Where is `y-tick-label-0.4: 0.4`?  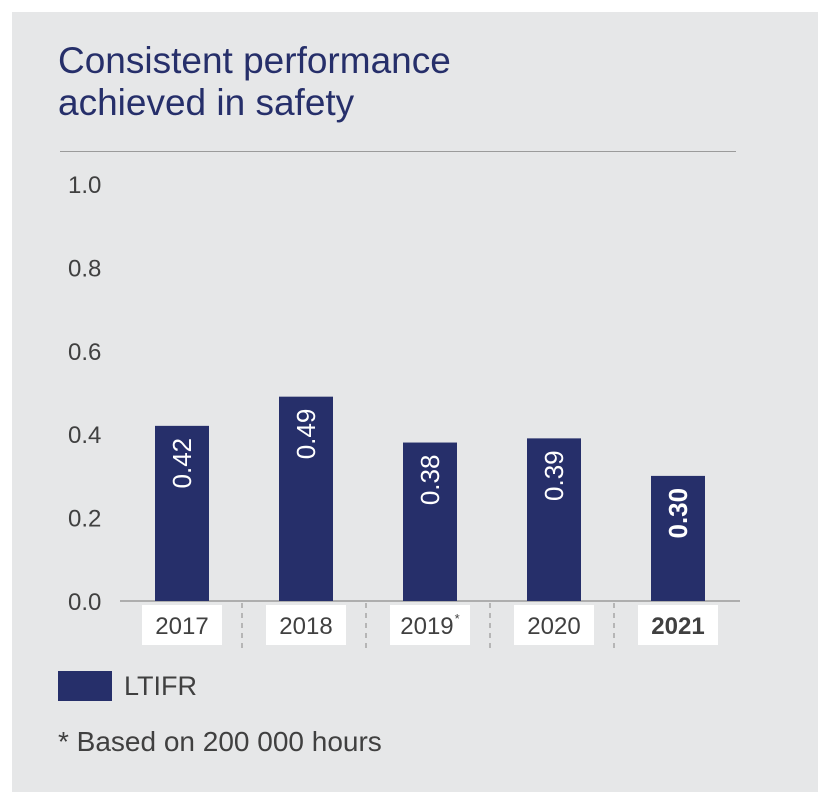
y-tick-label-0.4: 0.4 is located at coordinates (84, 435).